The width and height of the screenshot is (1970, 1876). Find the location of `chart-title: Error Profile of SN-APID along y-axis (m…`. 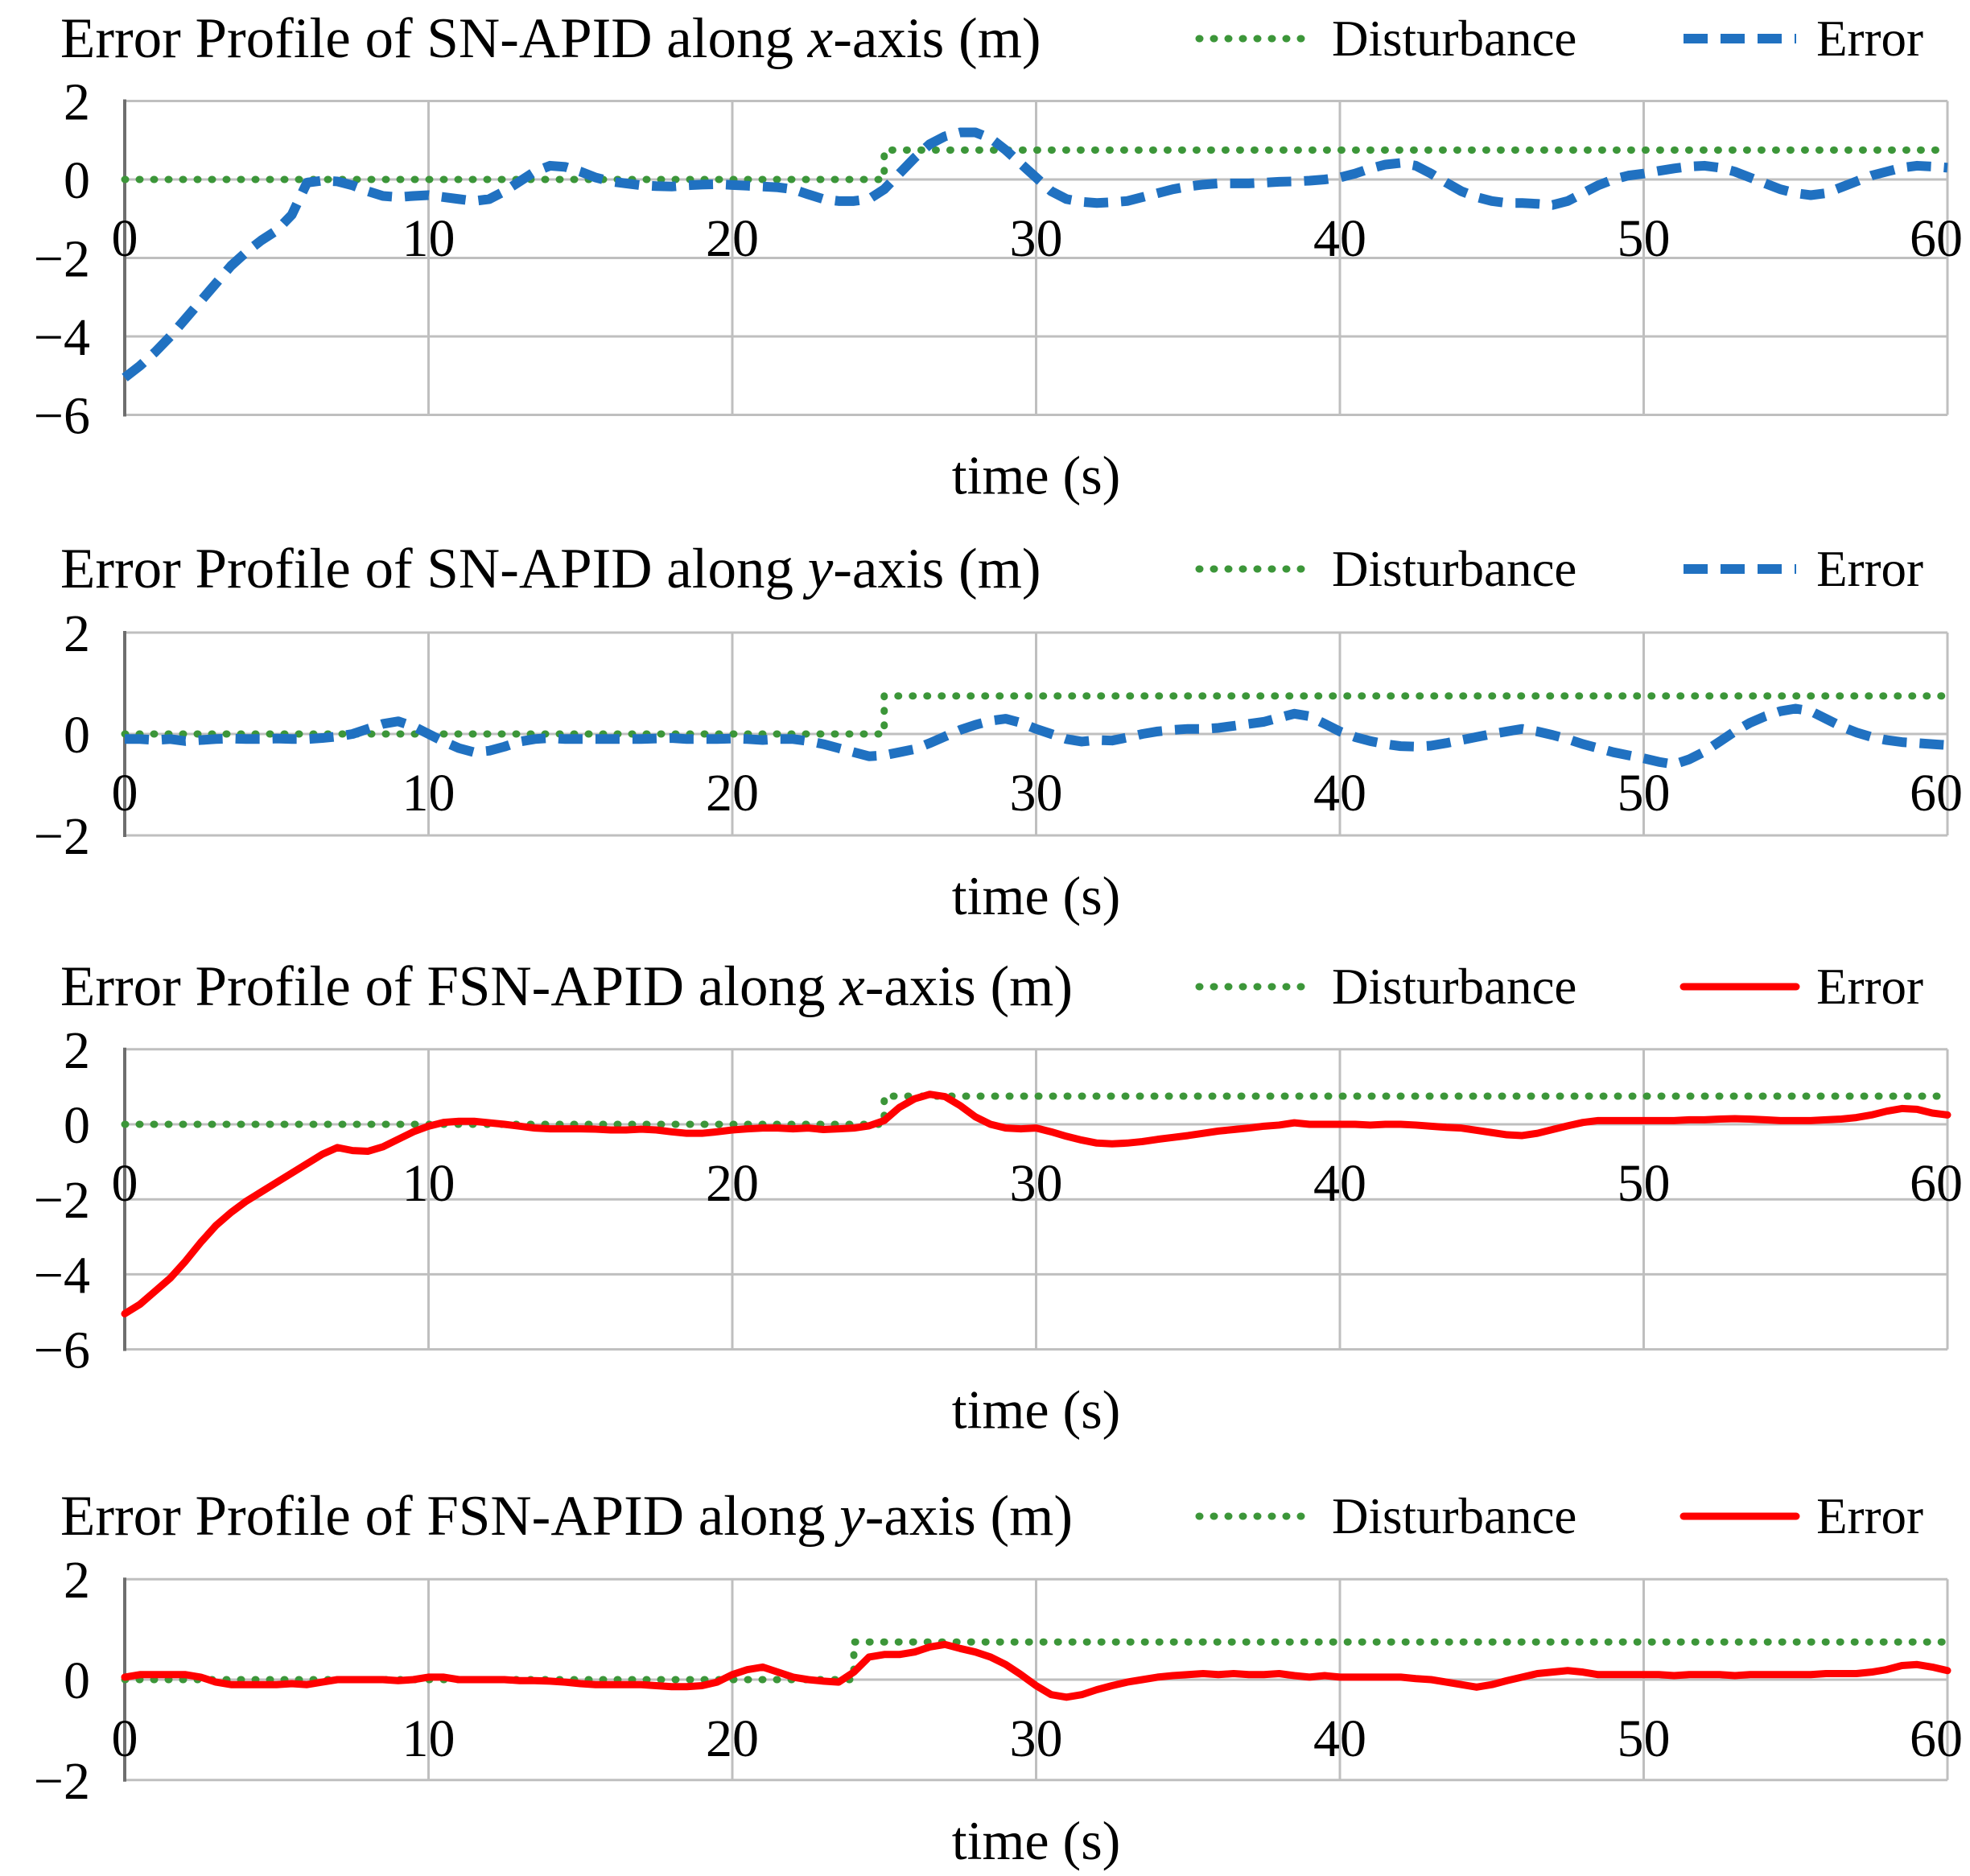

chart-title: Error Profile of SN-APID along y-axis (m… is located at coordinates (551, 569).